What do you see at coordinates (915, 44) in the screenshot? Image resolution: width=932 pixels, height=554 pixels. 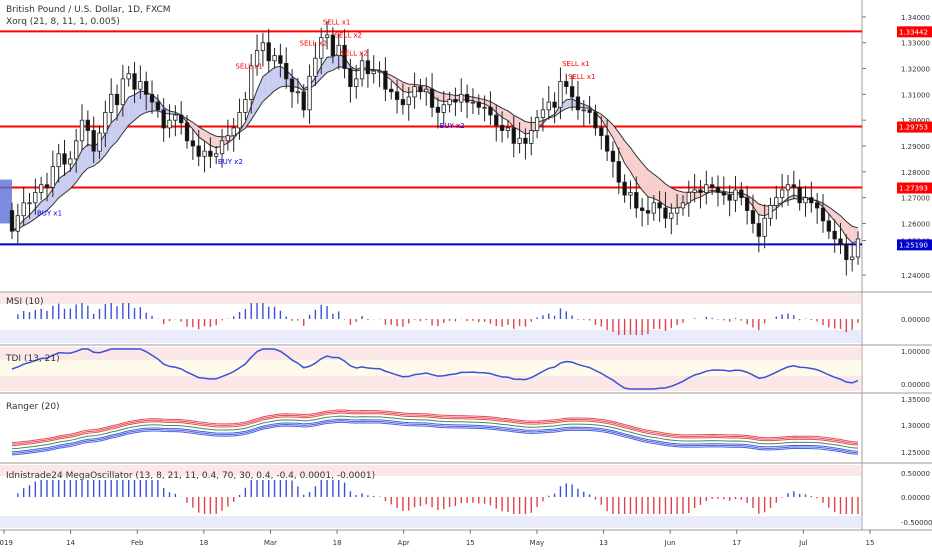 I see `price-tick-label: 1.33000` at bounding box center [915, 44].